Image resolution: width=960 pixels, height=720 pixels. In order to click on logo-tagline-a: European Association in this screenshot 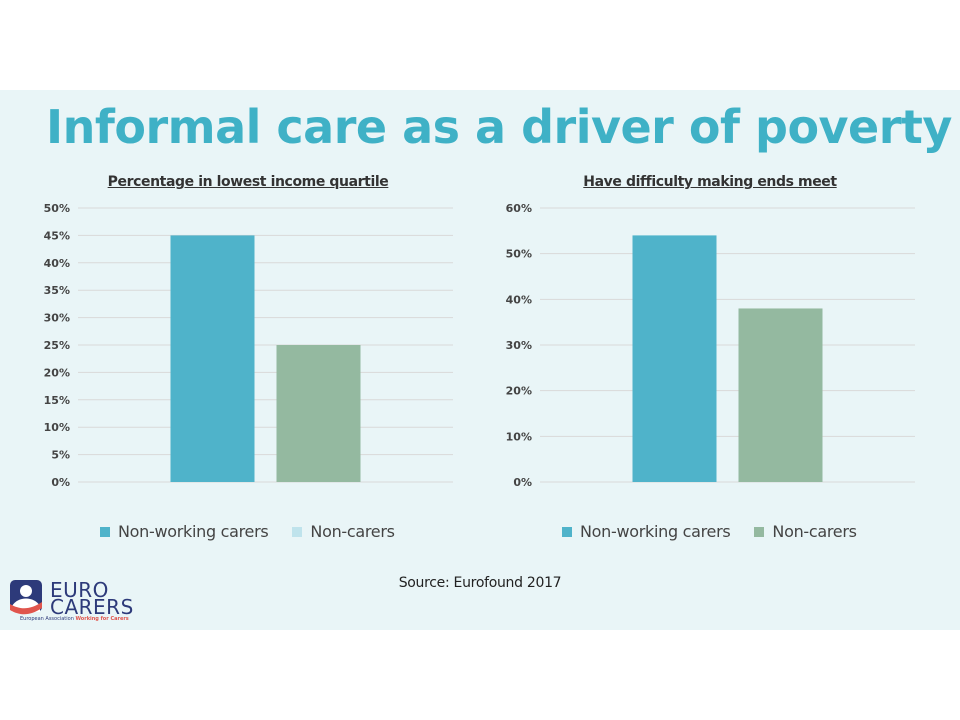, I will do `click(47, 619)`.